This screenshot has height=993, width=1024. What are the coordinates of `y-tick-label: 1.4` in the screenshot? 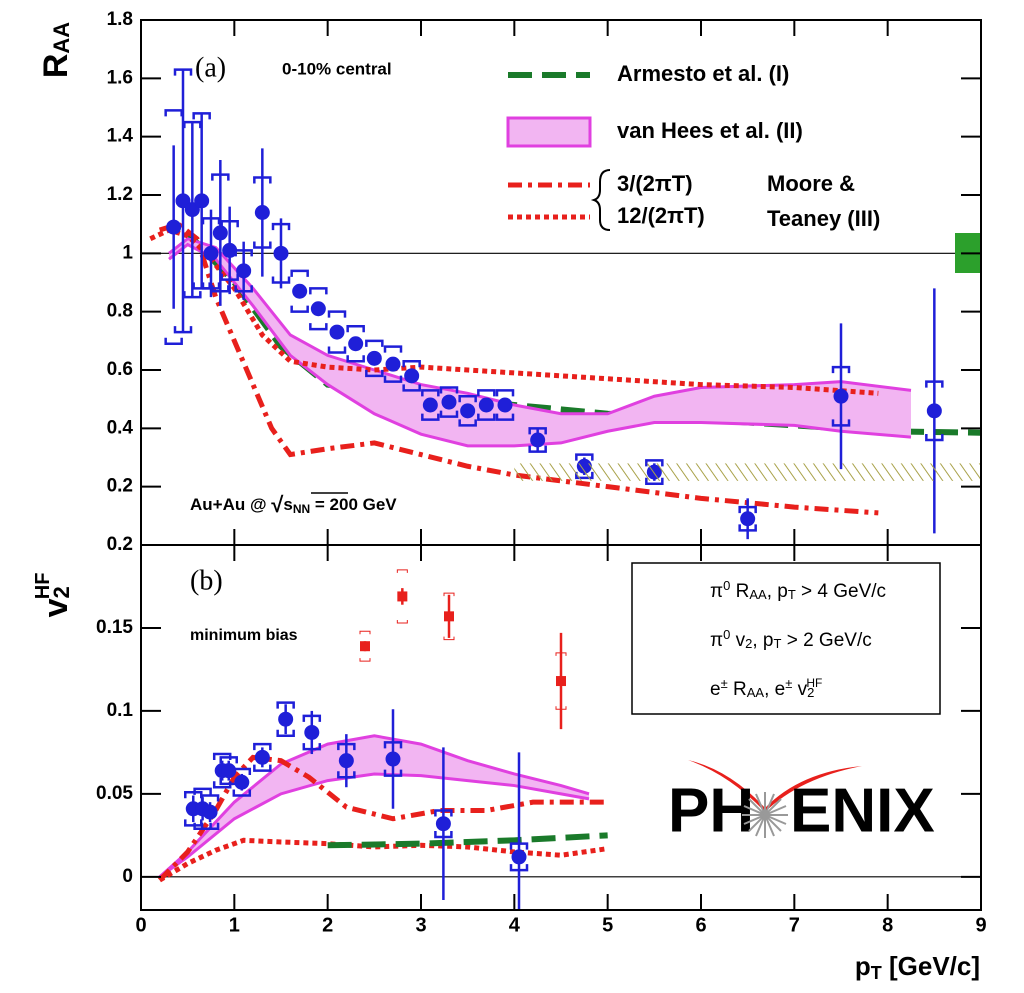 It's located at (120, 136).